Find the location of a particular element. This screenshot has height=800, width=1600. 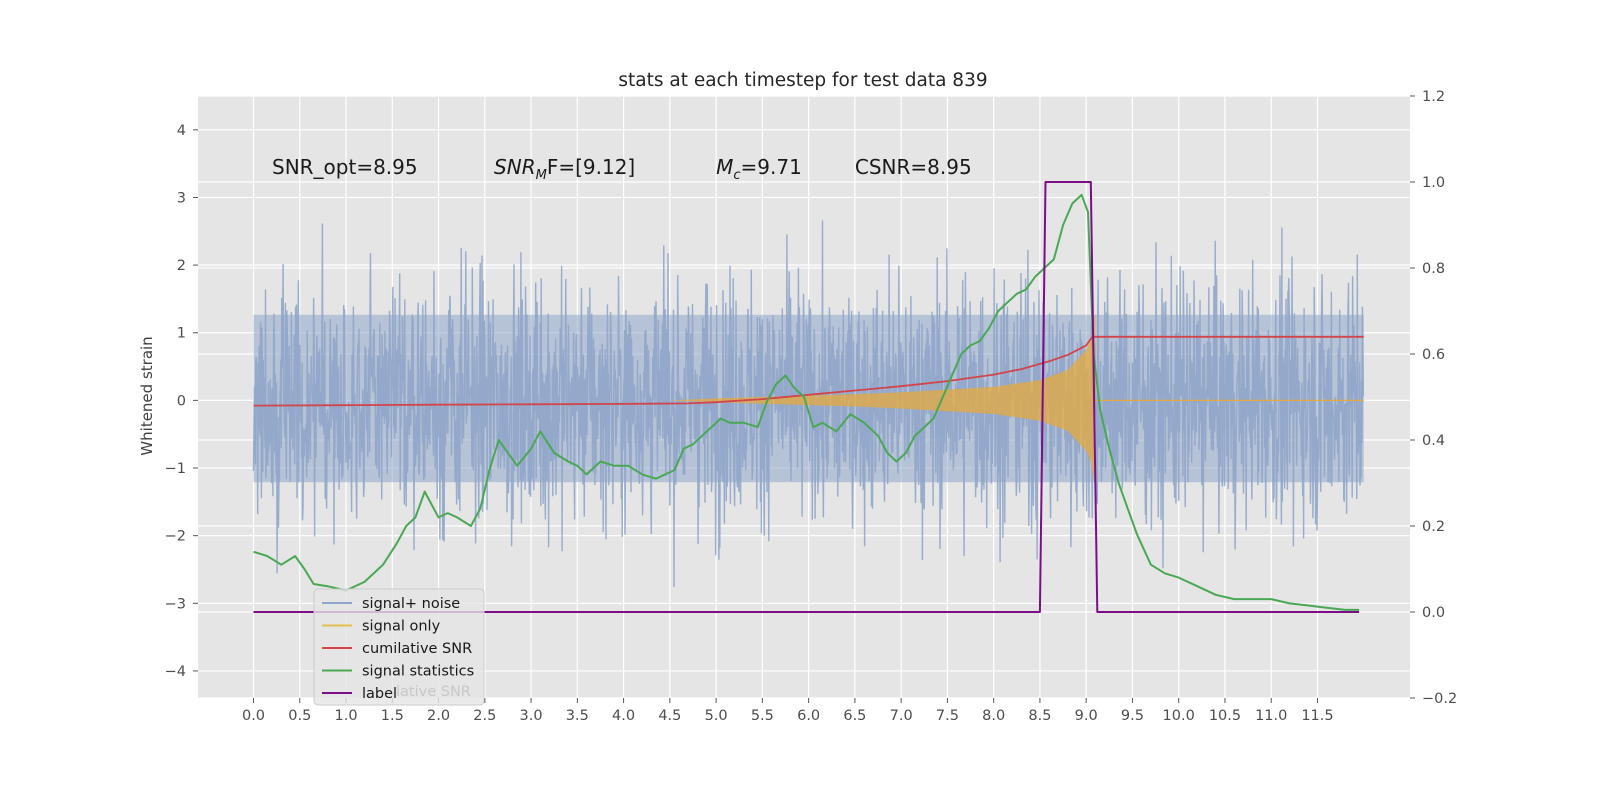

annotation-2: Mc=9.71 is located at coordinates (759, 169).